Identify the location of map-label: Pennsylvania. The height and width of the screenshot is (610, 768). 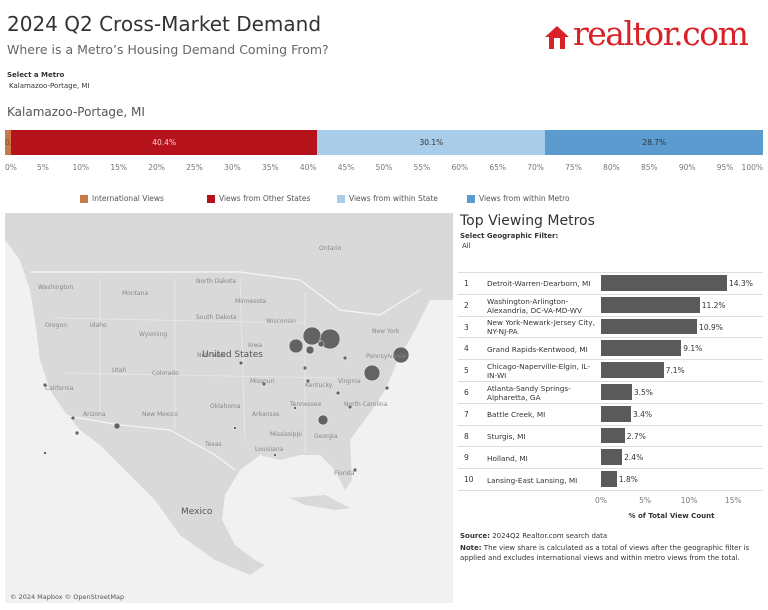
(386, 356).